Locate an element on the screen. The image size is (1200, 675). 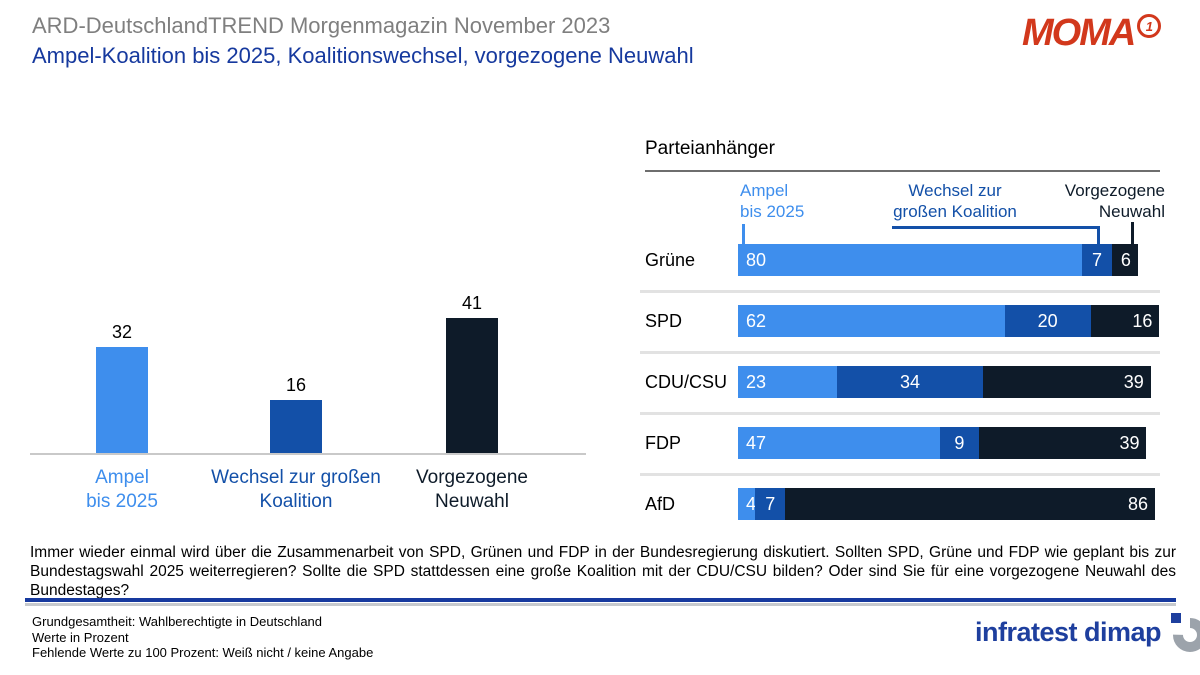
legend-ampel: Ampel bis 2025 is located at coordinates (772, 201).